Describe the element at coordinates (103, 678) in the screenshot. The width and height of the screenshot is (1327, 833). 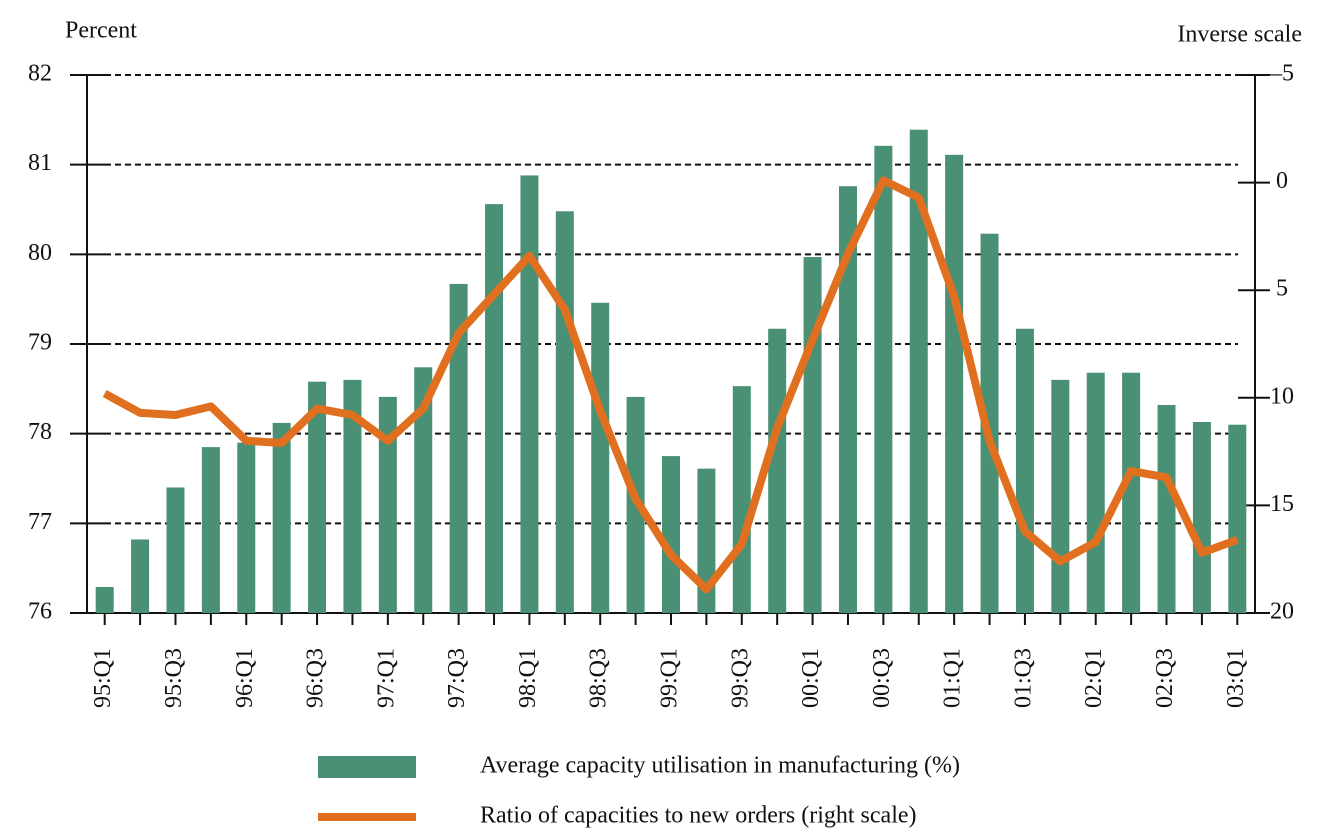
I see `x-tick-label: 95:Q1` at that location.